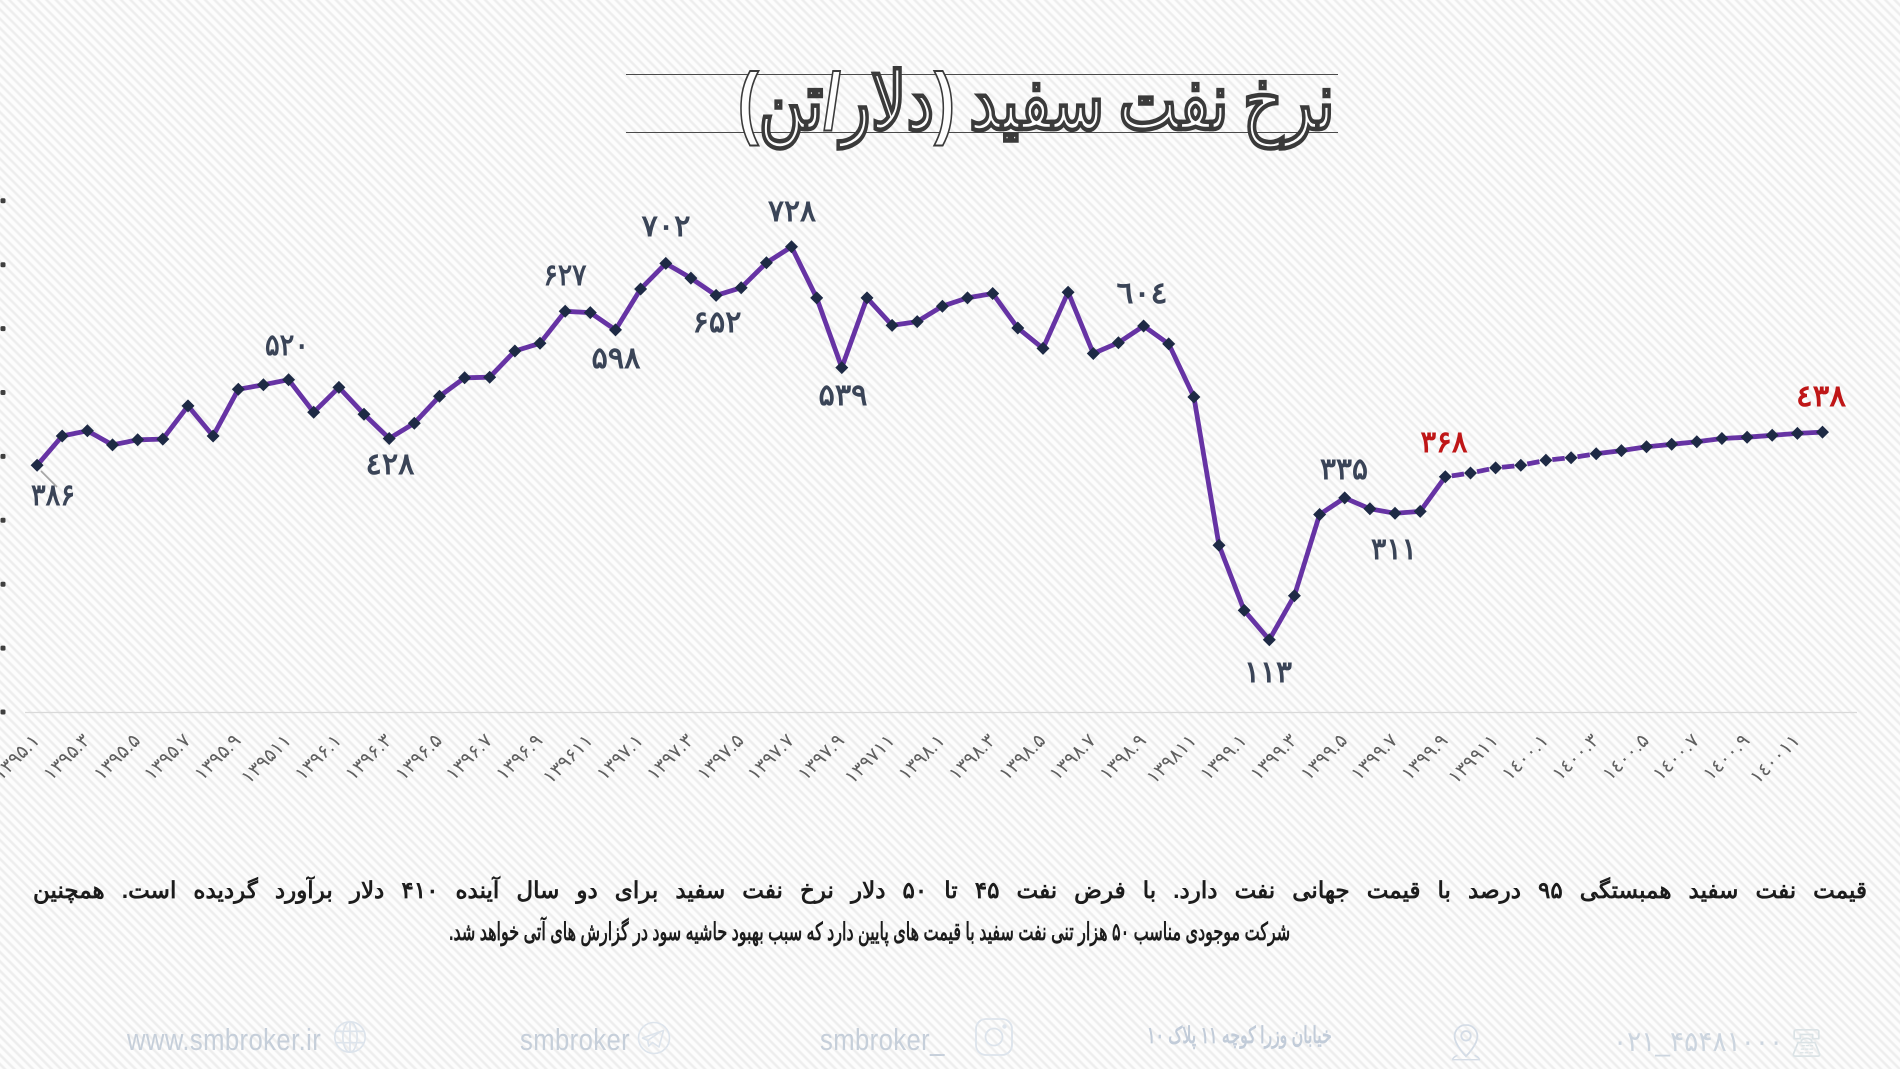 The height and width of the screenshot is (1069, 1900). Describe the element at coordinates (1022, 757) in the screenshot. I see `svg-text: ۱۳۹۸.۵` at that location.